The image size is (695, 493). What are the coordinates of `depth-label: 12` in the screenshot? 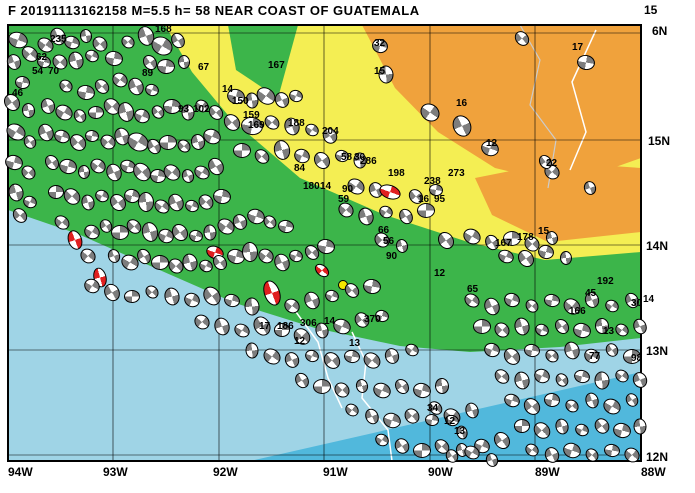 It's located at (300, 341).